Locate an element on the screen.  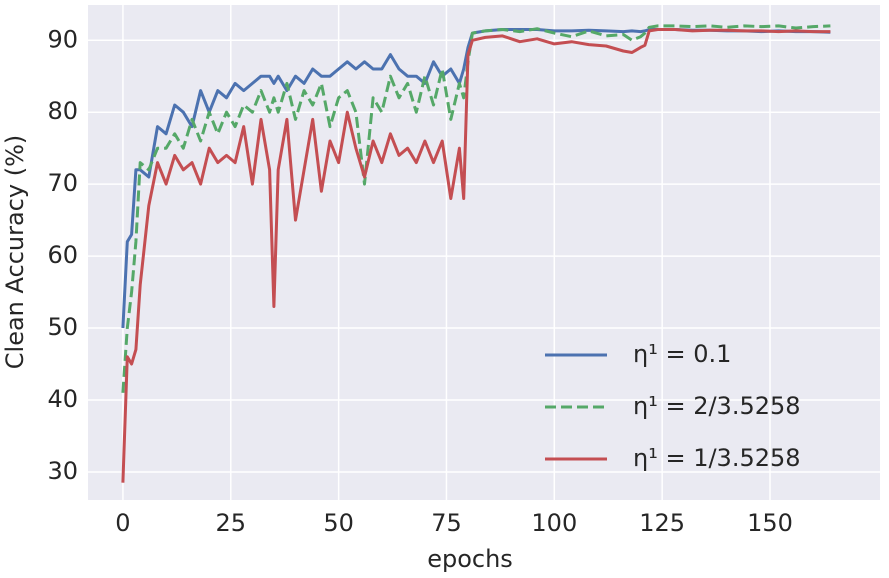
y-tick-label: 70 is located at coordinates (62, 183).